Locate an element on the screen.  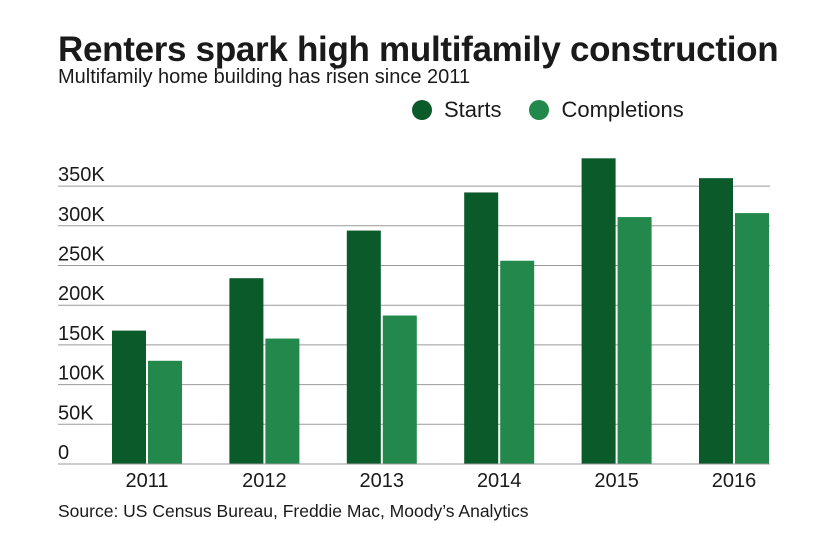
legend-item-starts: Starts is located at coordinates (456, 110).